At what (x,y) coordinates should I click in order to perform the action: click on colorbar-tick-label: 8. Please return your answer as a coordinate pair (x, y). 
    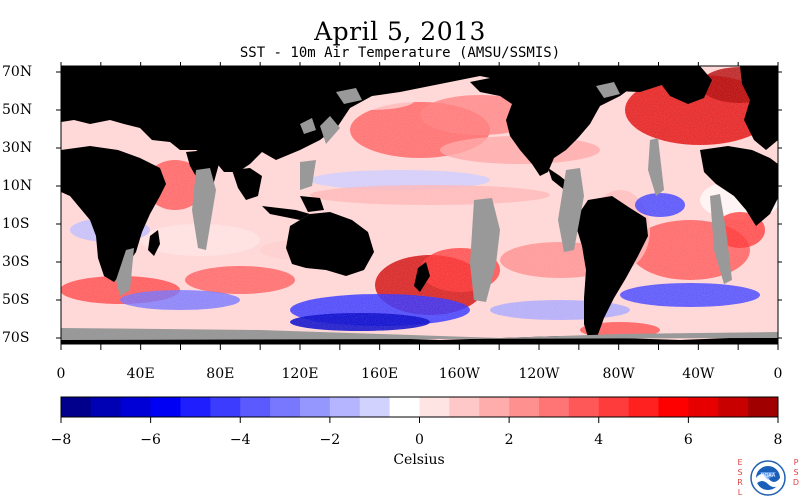
    Looking at the image, I should click on (778, 440).